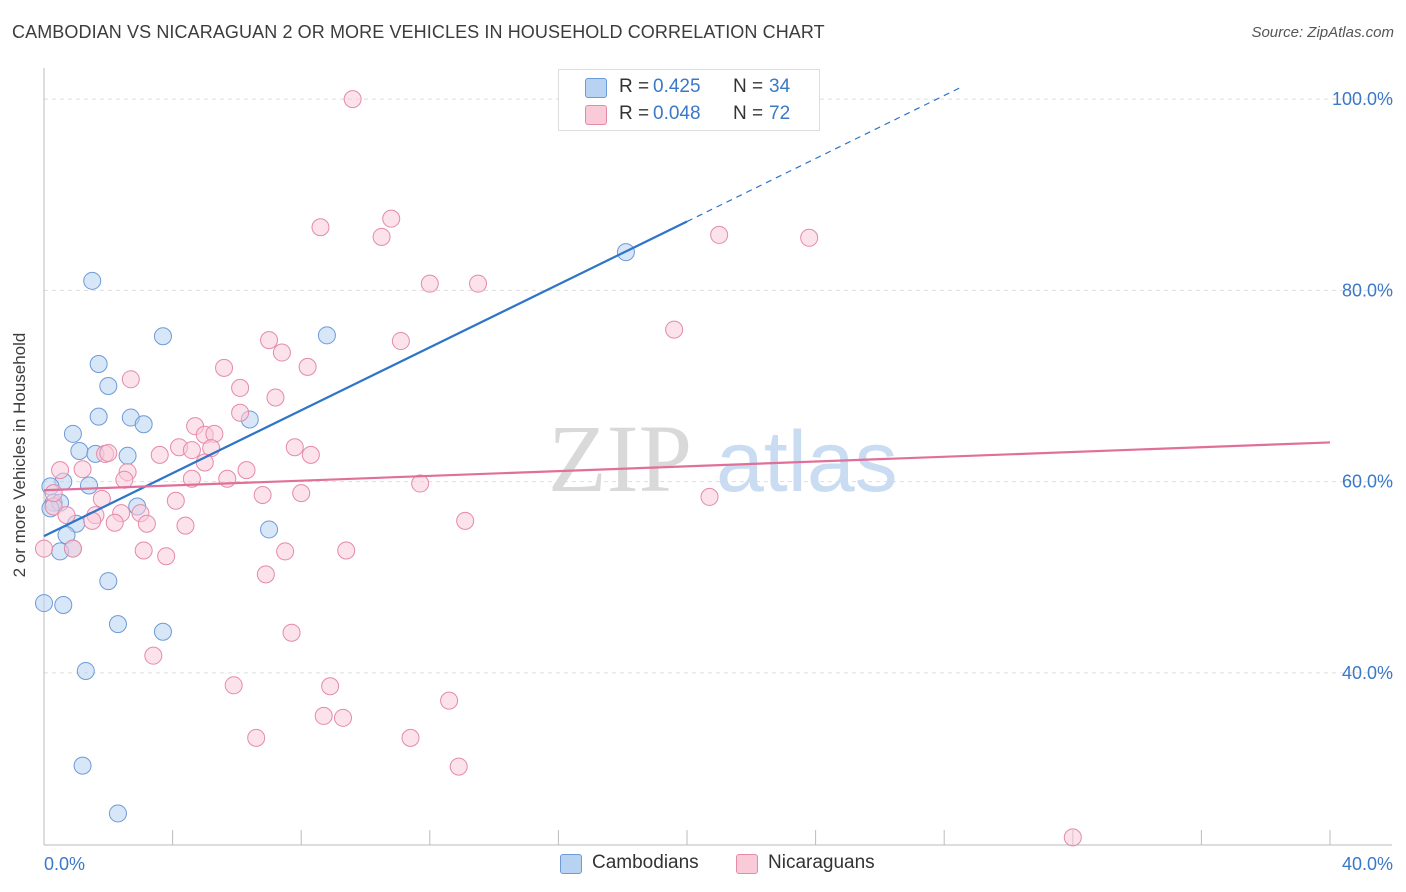 The height and width of the screenshot is (892, 1406). Describe the element at coordinates (821, 862) in the screenshot. I see `legend-label: Nicaraguans` at that location.